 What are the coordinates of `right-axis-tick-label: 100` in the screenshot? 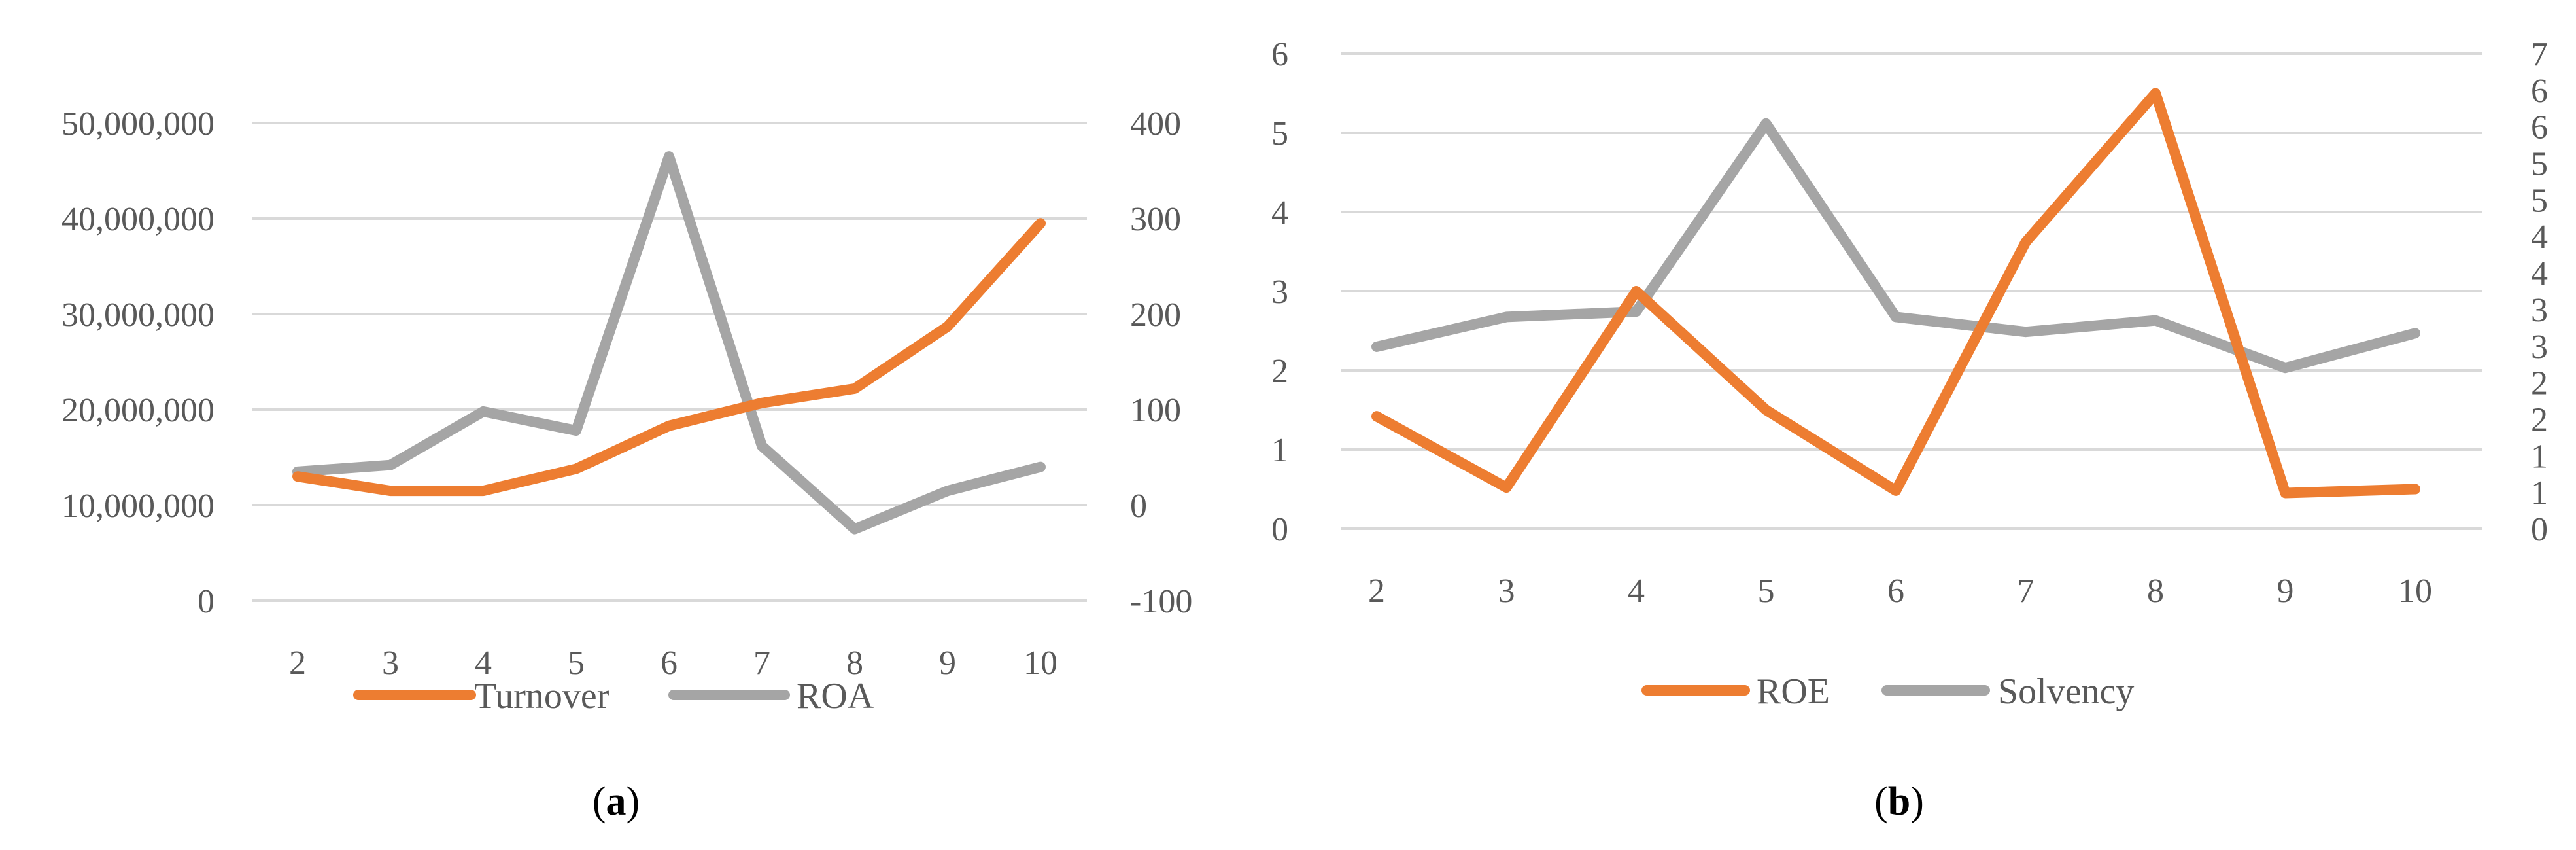 It's located at (1155, 410).